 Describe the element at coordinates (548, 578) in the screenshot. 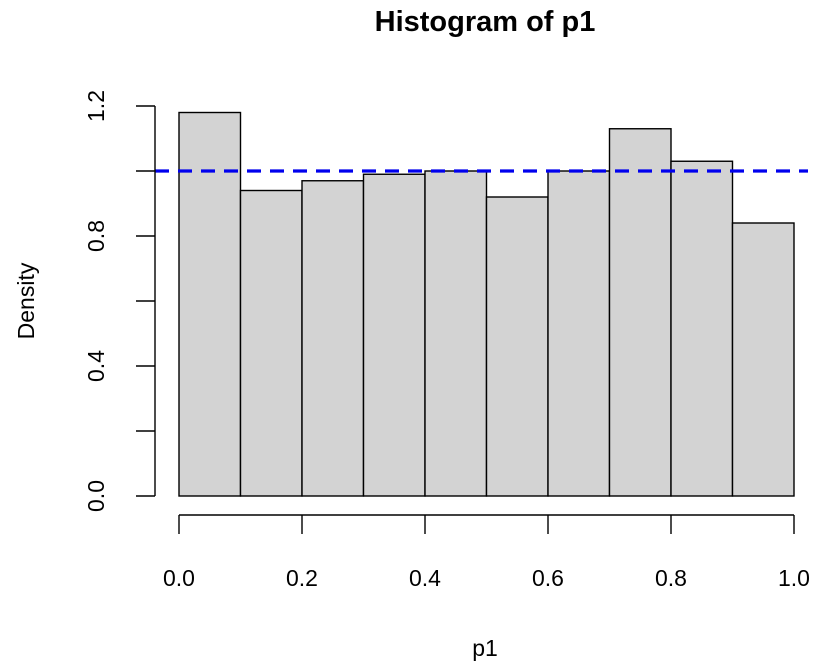

I see `x-tick-label-3: 0.6` at that location.